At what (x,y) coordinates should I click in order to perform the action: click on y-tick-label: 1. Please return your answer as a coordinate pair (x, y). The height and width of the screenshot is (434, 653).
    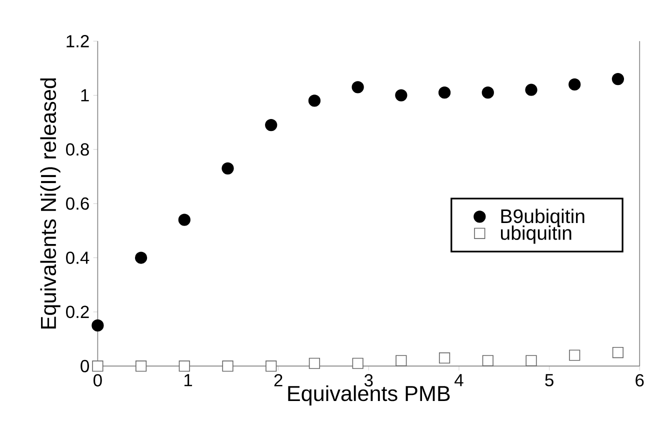
    Looking at the image, I should click on (85, 95).